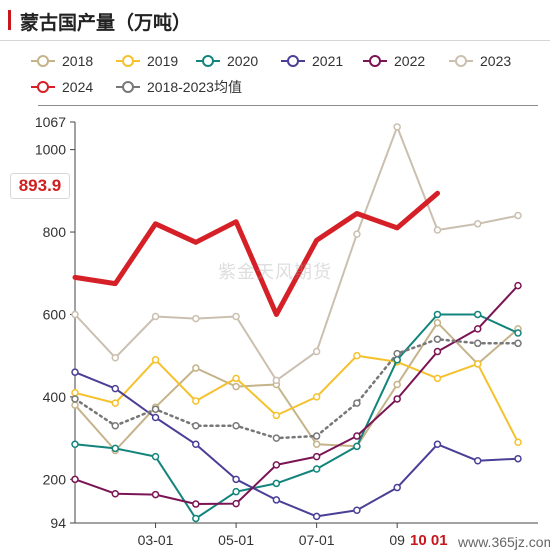 Image resolution: width=550 pixels, height=555 pixels. I want to click on legend-label: 2022, so click(410, 61).